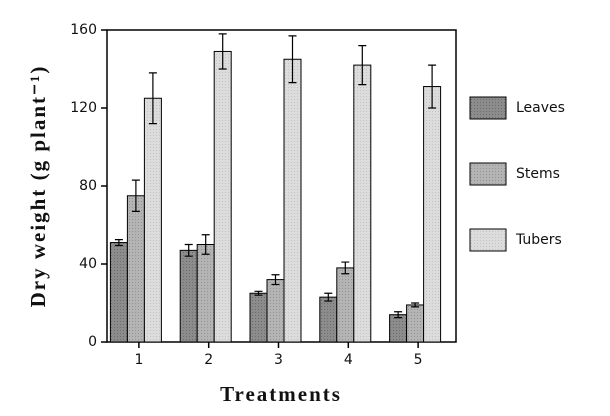  Describe the element at coordinates (538, 240) in the screenshot. I see `legend-label: Tubers` at that location.